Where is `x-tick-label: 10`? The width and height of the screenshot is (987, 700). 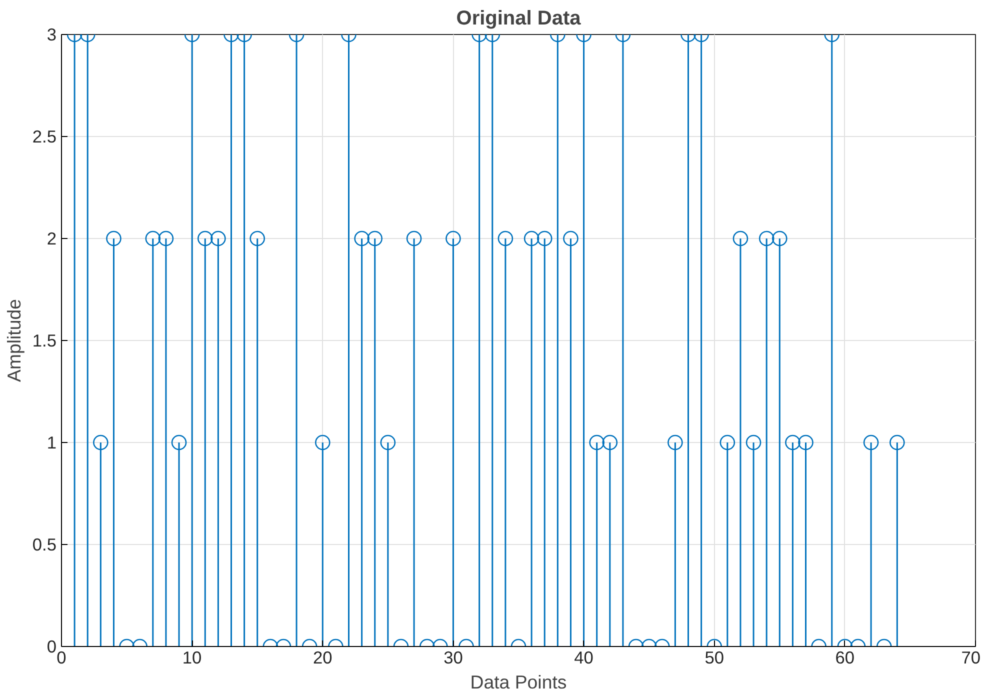 x-tick-label: 10 is located at coordinates (192, 658).